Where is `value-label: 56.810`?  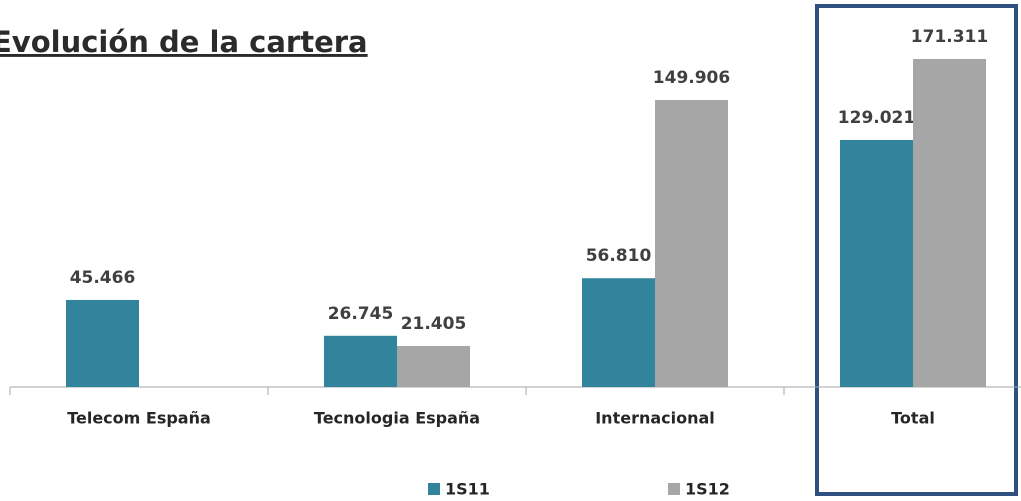 value-label: 56.810 is located at coordinates (619, 256).